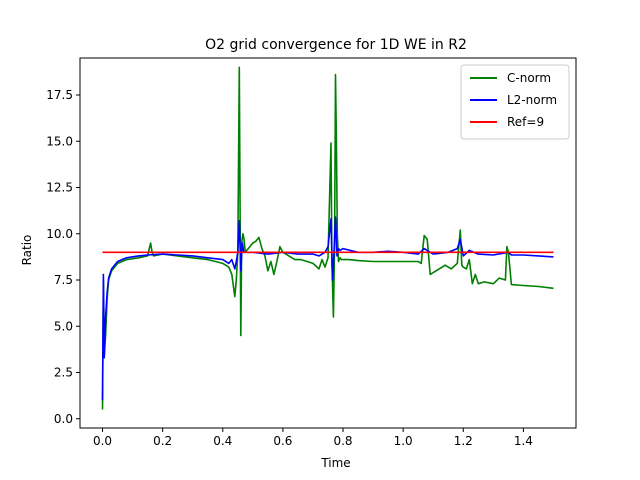  What do you see at coordinates (523, 441) in the screenshot?
I see `x-tick-label: 1.4` at bounding box center [523, 441].